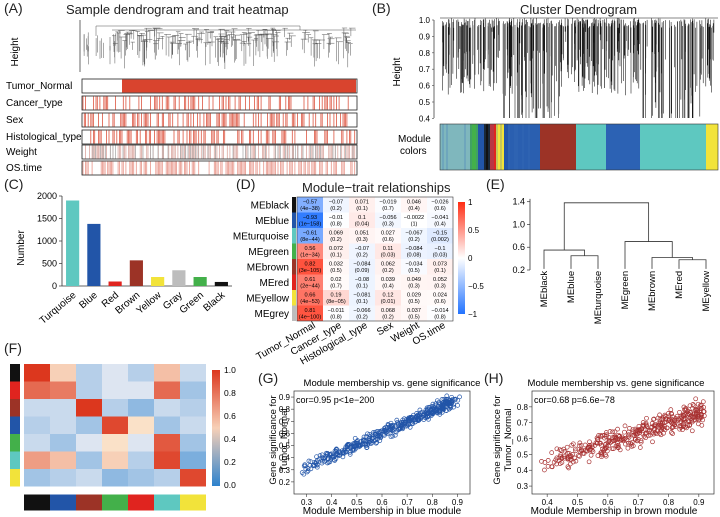  What do you see at coordinates (336, 302) in the screenshot?
I see `cell-pvalue: (8e−05)` at bounding box center [336, 302].